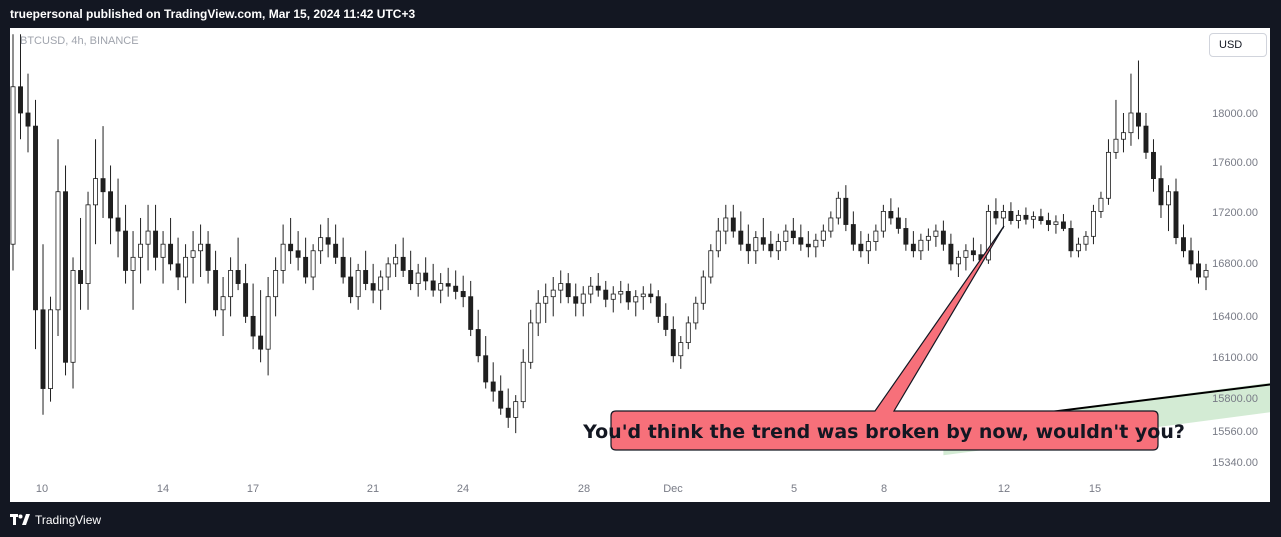 This screenshot has width=1281, height=537. Describe the element at coordinates (1235, 114) in the screenshot. I see `y-tick-label: 18000.00` at that location.